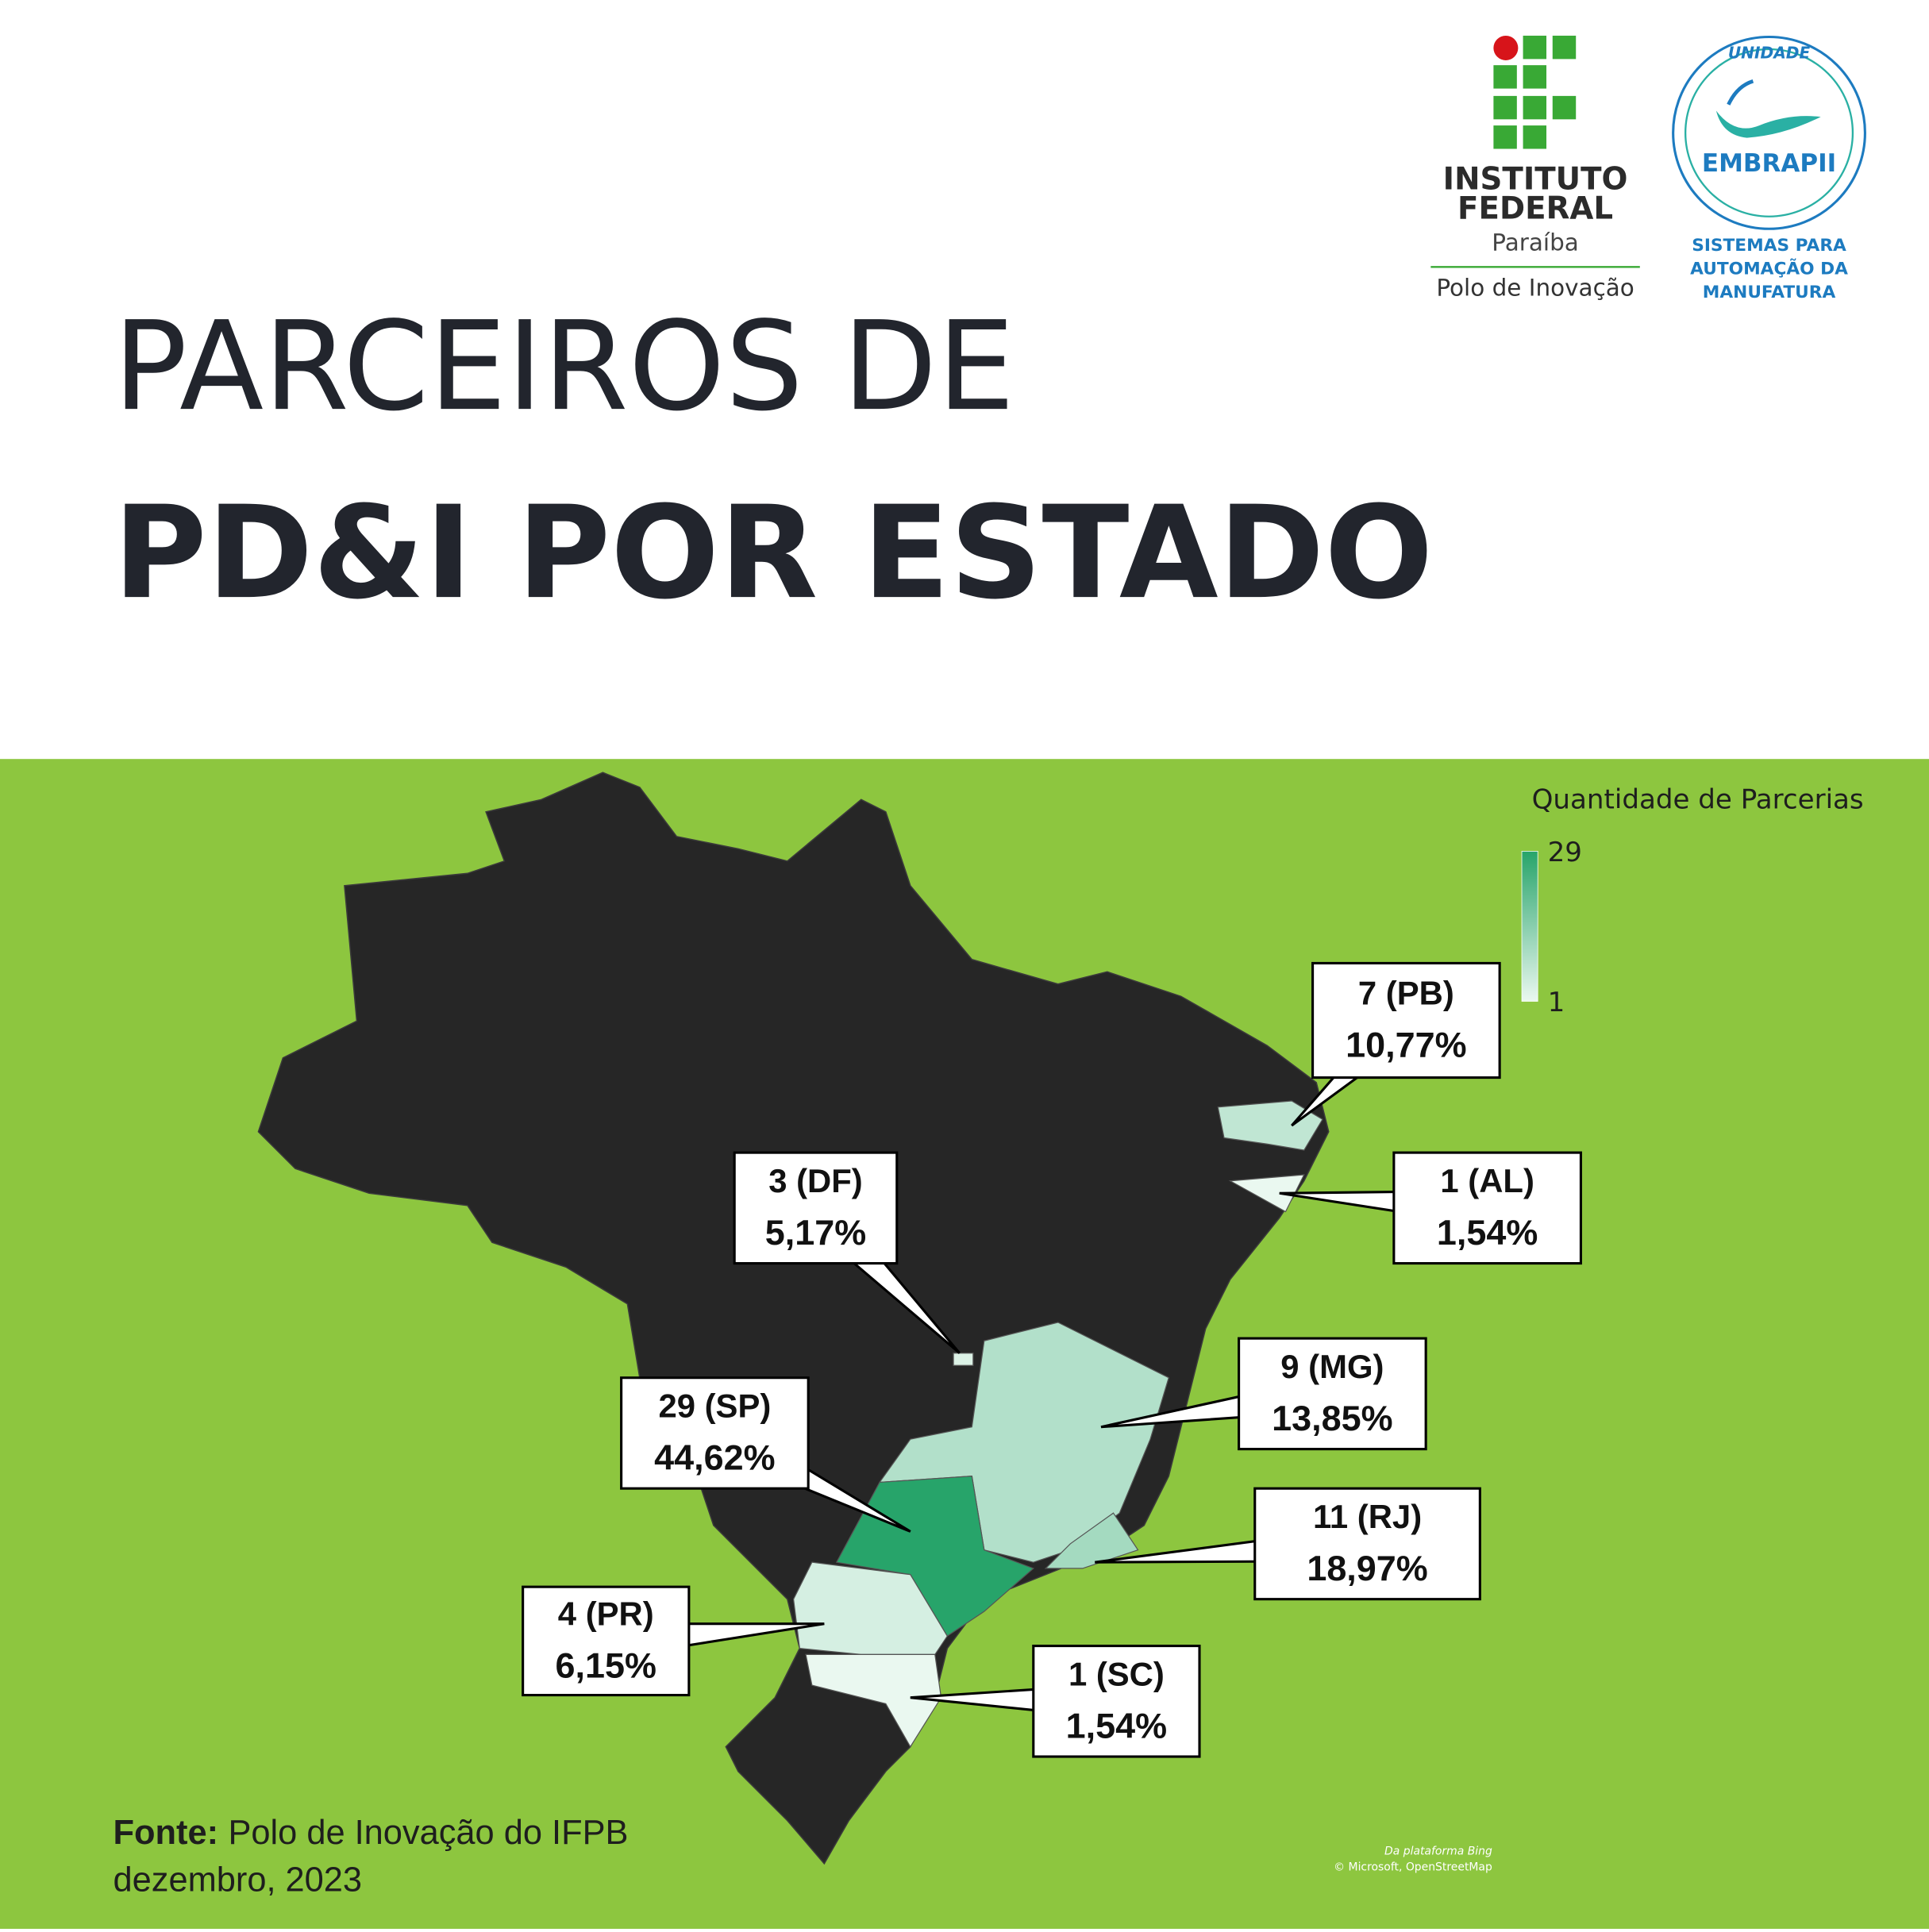 This screenshot has height=1932, width=1929. I want to click on legend-bar, so click(1529, 926).